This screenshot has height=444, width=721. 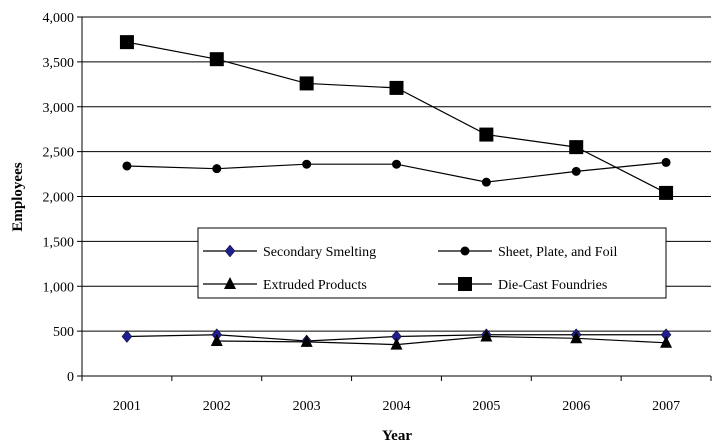 I want to click on series-line, so click(x=441, y=340).